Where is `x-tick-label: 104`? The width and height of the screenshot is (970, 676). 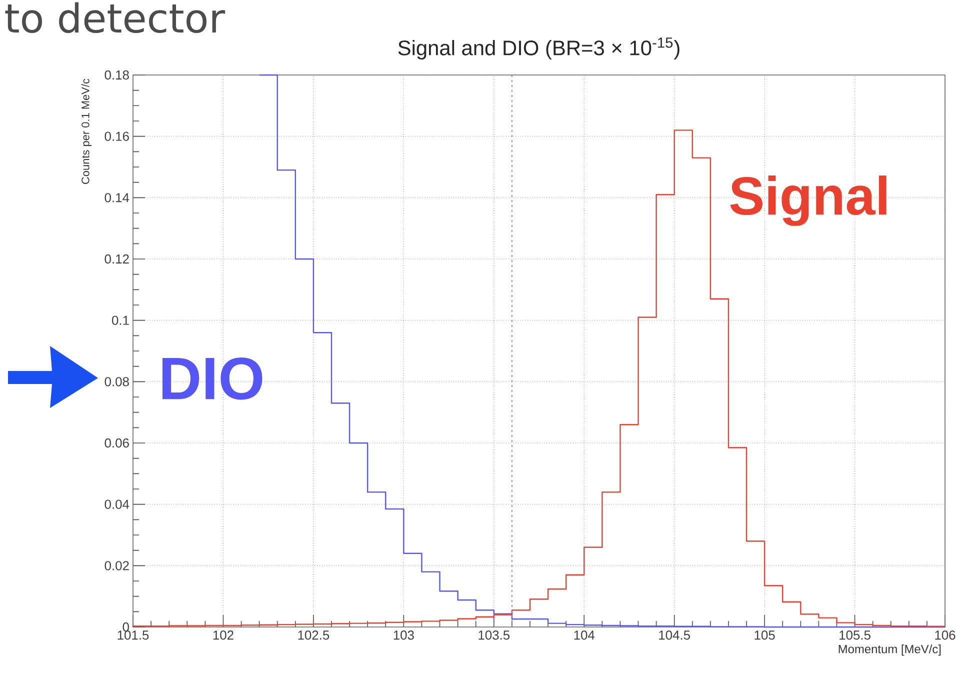 x-tick-label: 104 is located at coordinates (584, 635).